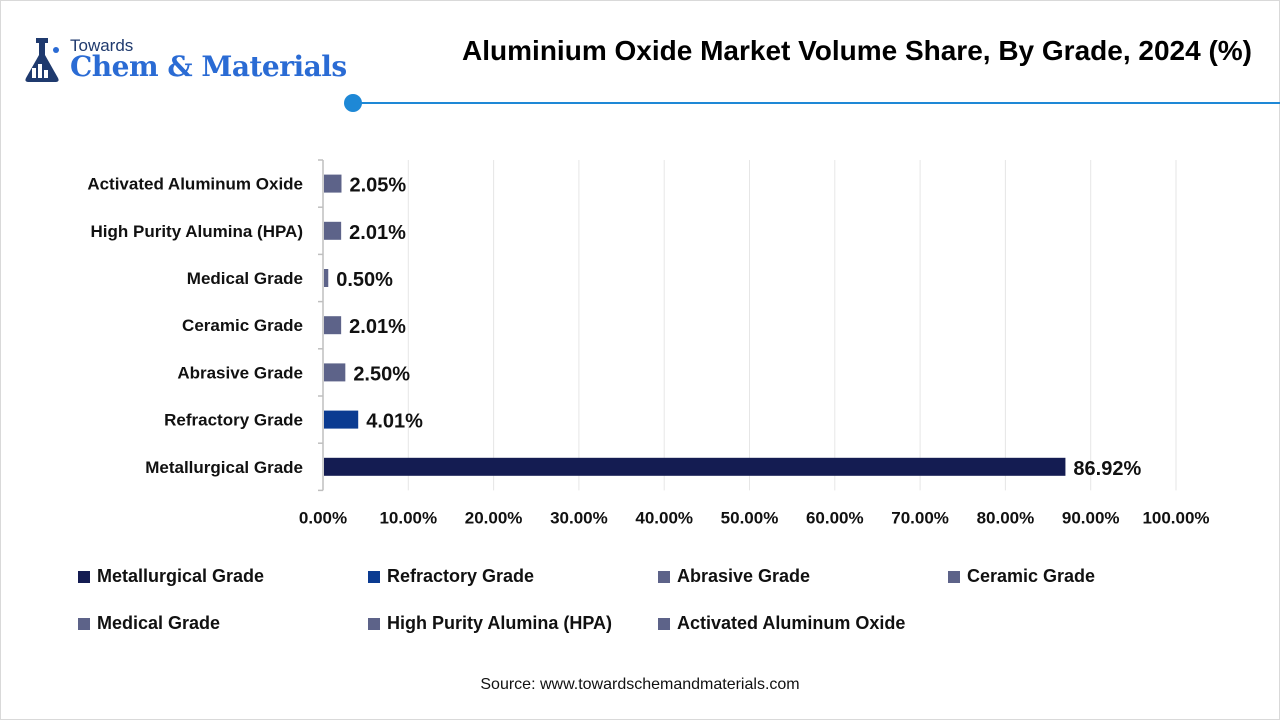 The image size is (1280, 720). I want to click on x-tick-label: 90.00%, so click(1091, 517).